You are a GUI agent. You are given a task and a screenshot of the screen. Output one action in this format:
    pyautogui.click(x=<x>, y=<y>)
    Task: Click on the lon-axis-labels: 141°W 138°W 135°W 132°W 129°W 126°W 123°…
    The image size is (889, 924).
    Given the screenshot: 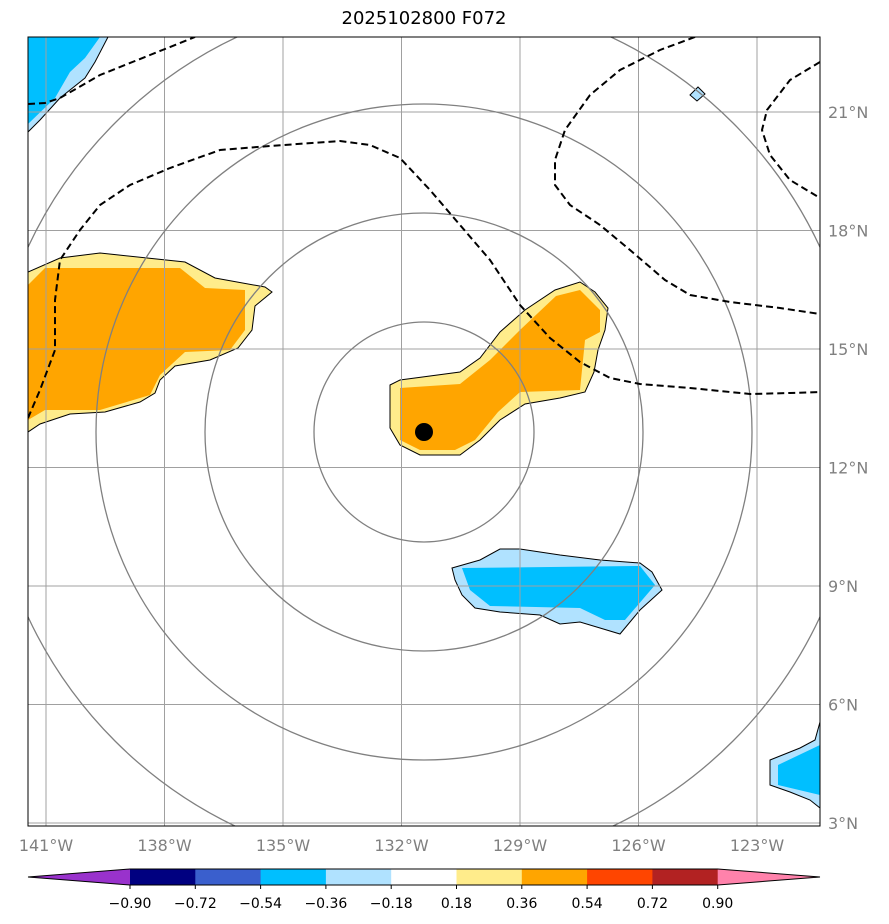 What is the action you would take?
    pyautogui.click(x=402, y=845)
    